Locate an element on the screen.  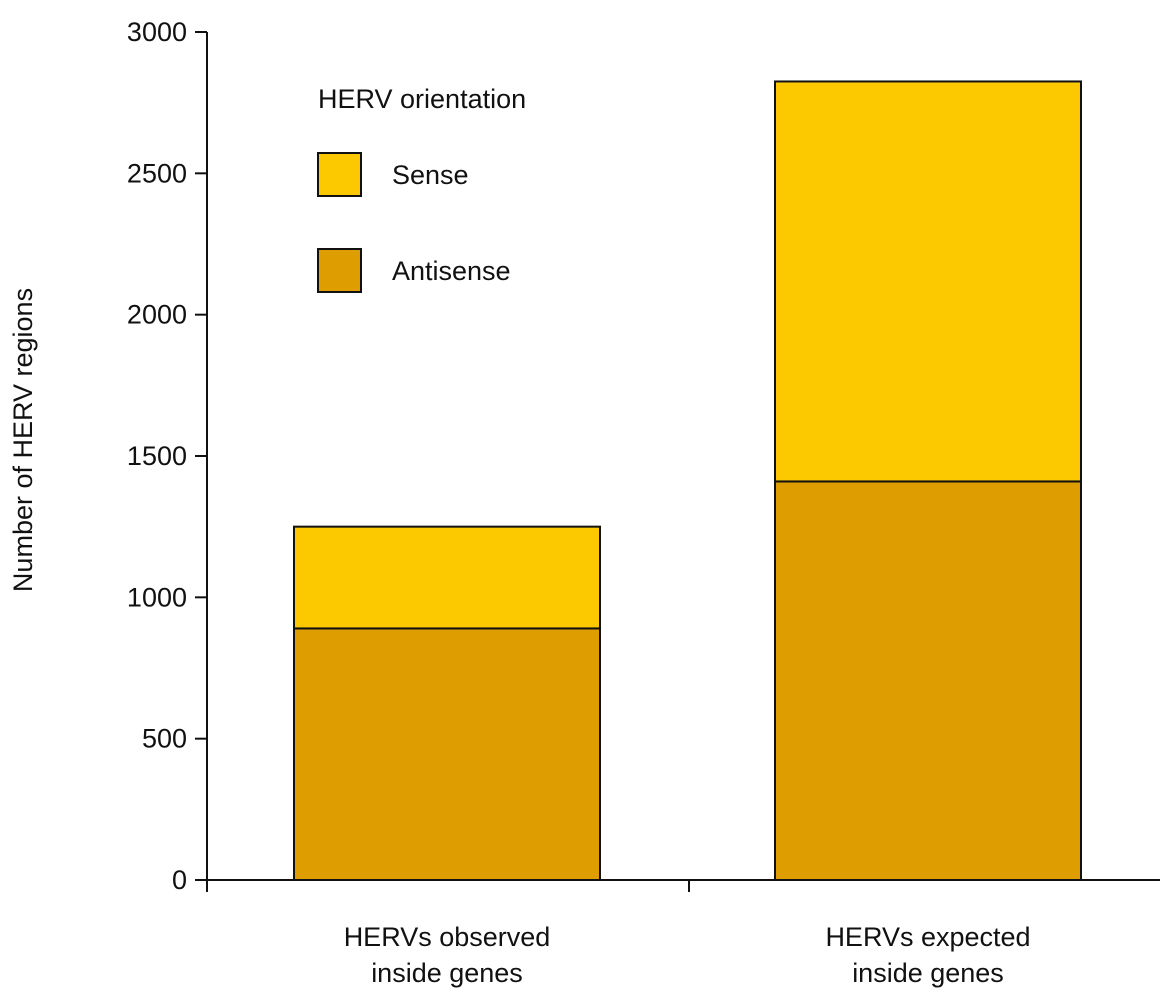
y-tick-label: 1000 is located at coordinates (157, 597).